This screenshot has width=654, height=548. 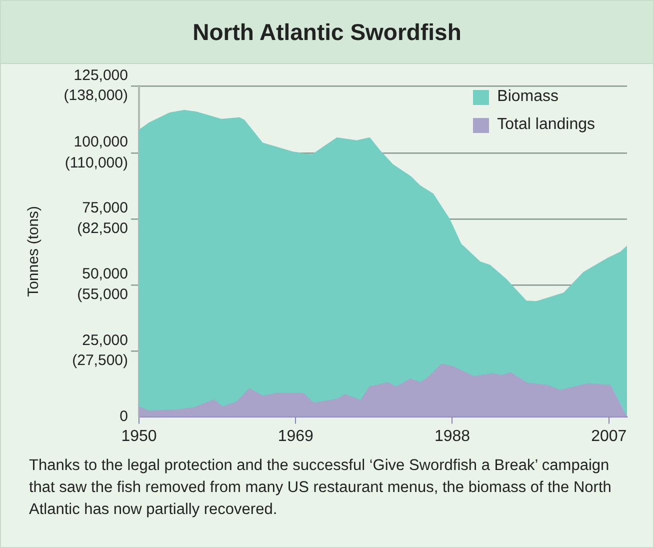 What do you see at coordinates (546, 125) in the screenshot?
I see `legend-label: Total landings` at bounding box center [546, 125].